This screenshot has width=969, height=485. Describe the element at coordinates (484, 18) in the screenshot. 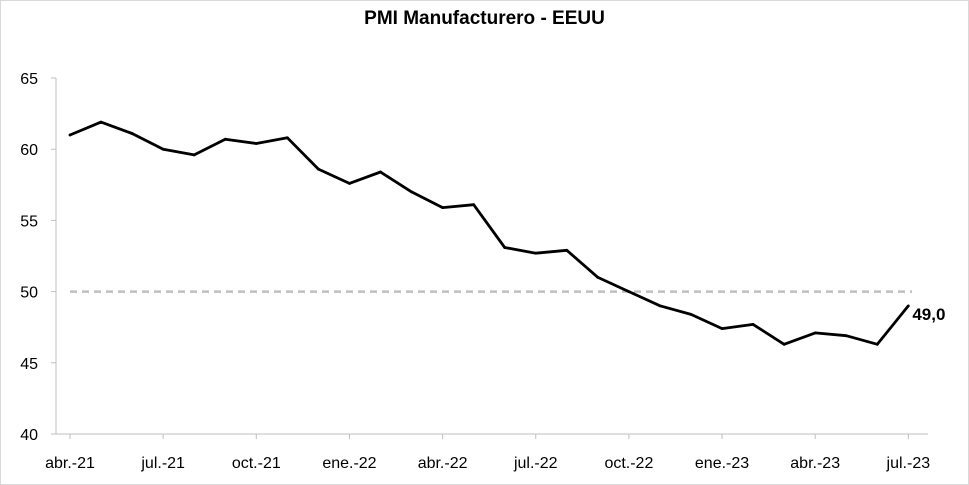

I see `chart-title: PMI Manufacturero - EEUU` at that location.